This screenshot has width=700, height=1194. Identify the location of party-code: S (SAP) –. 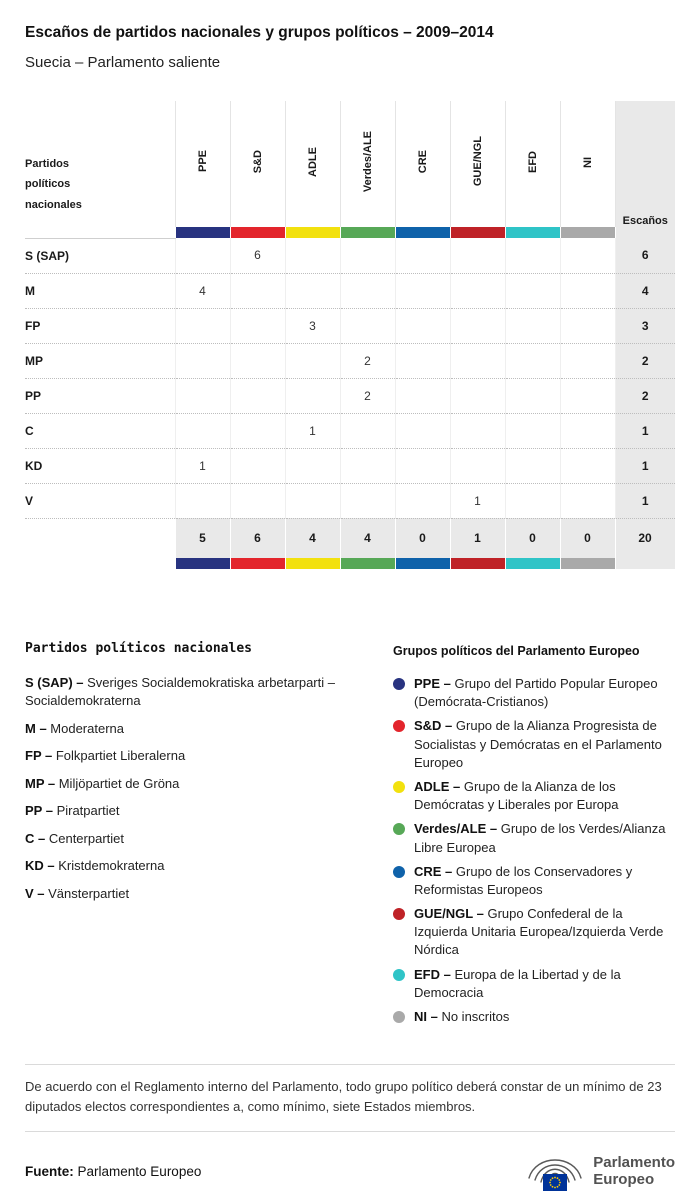
(54, 682).